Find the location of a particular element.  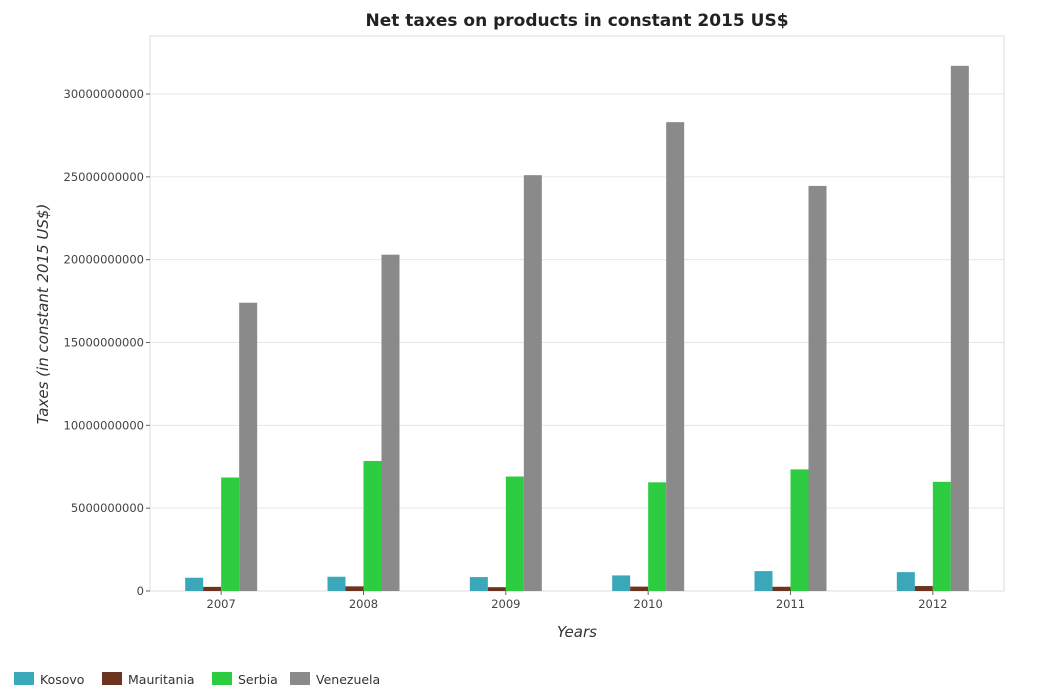

y-tick-label: 30000000000 is located at coordinates (104, 94).